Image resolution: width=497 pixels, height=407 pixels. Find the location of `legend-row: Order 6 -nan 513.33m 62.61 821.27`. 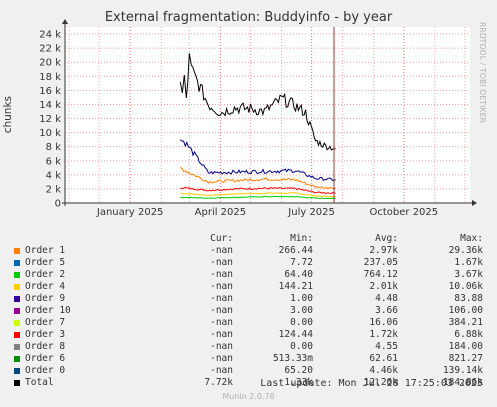

legend-row: Order 6 -nan 513.33m 62.61 821.27 is located at coordinates (248, 359).